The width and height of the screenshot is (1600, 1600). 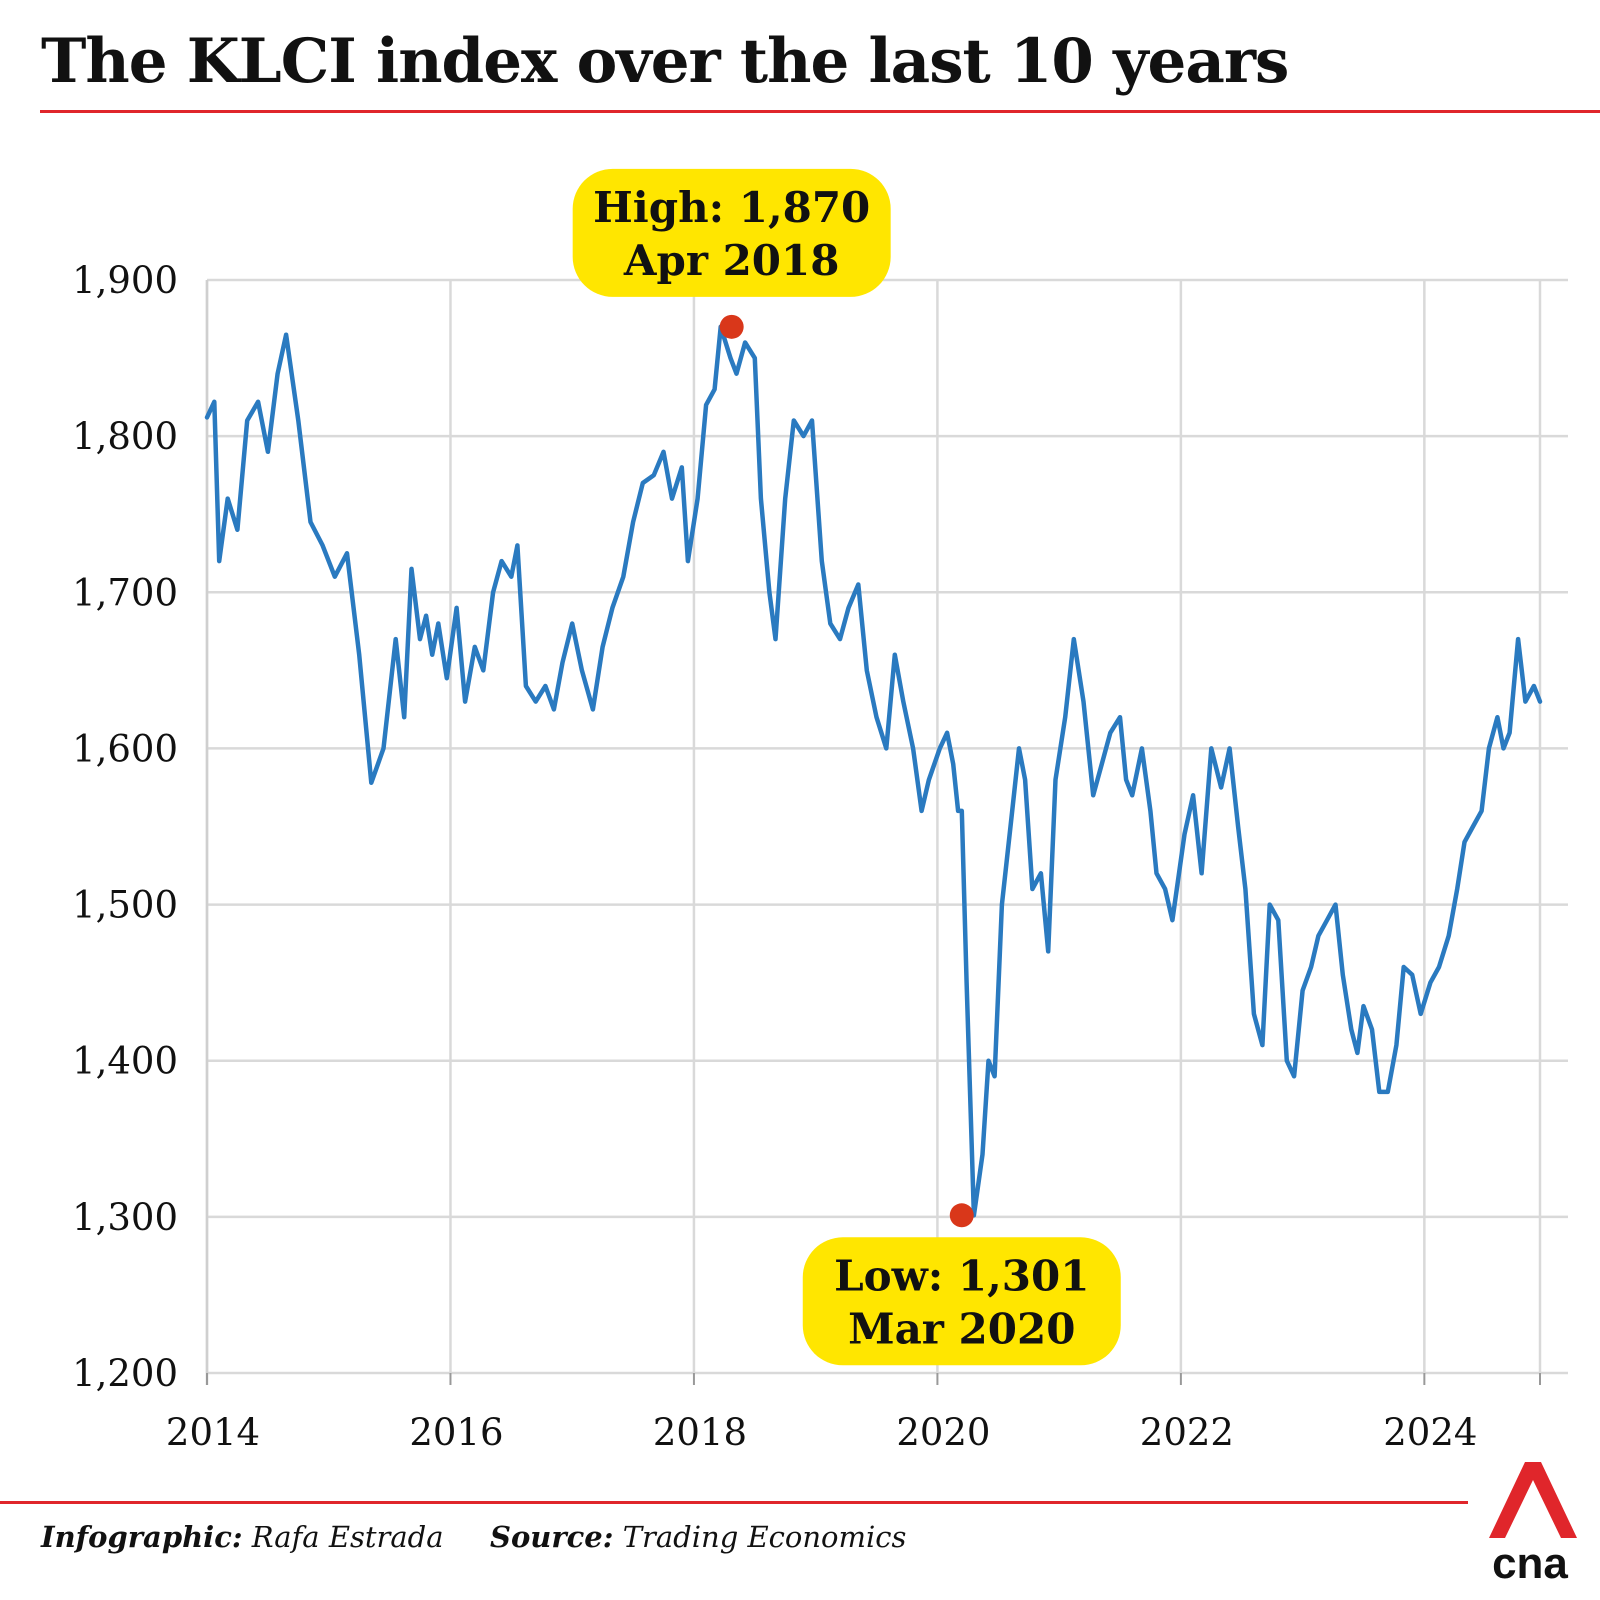 I want to click on callout-line2: Apr 2018, so click(x=731, y=260).